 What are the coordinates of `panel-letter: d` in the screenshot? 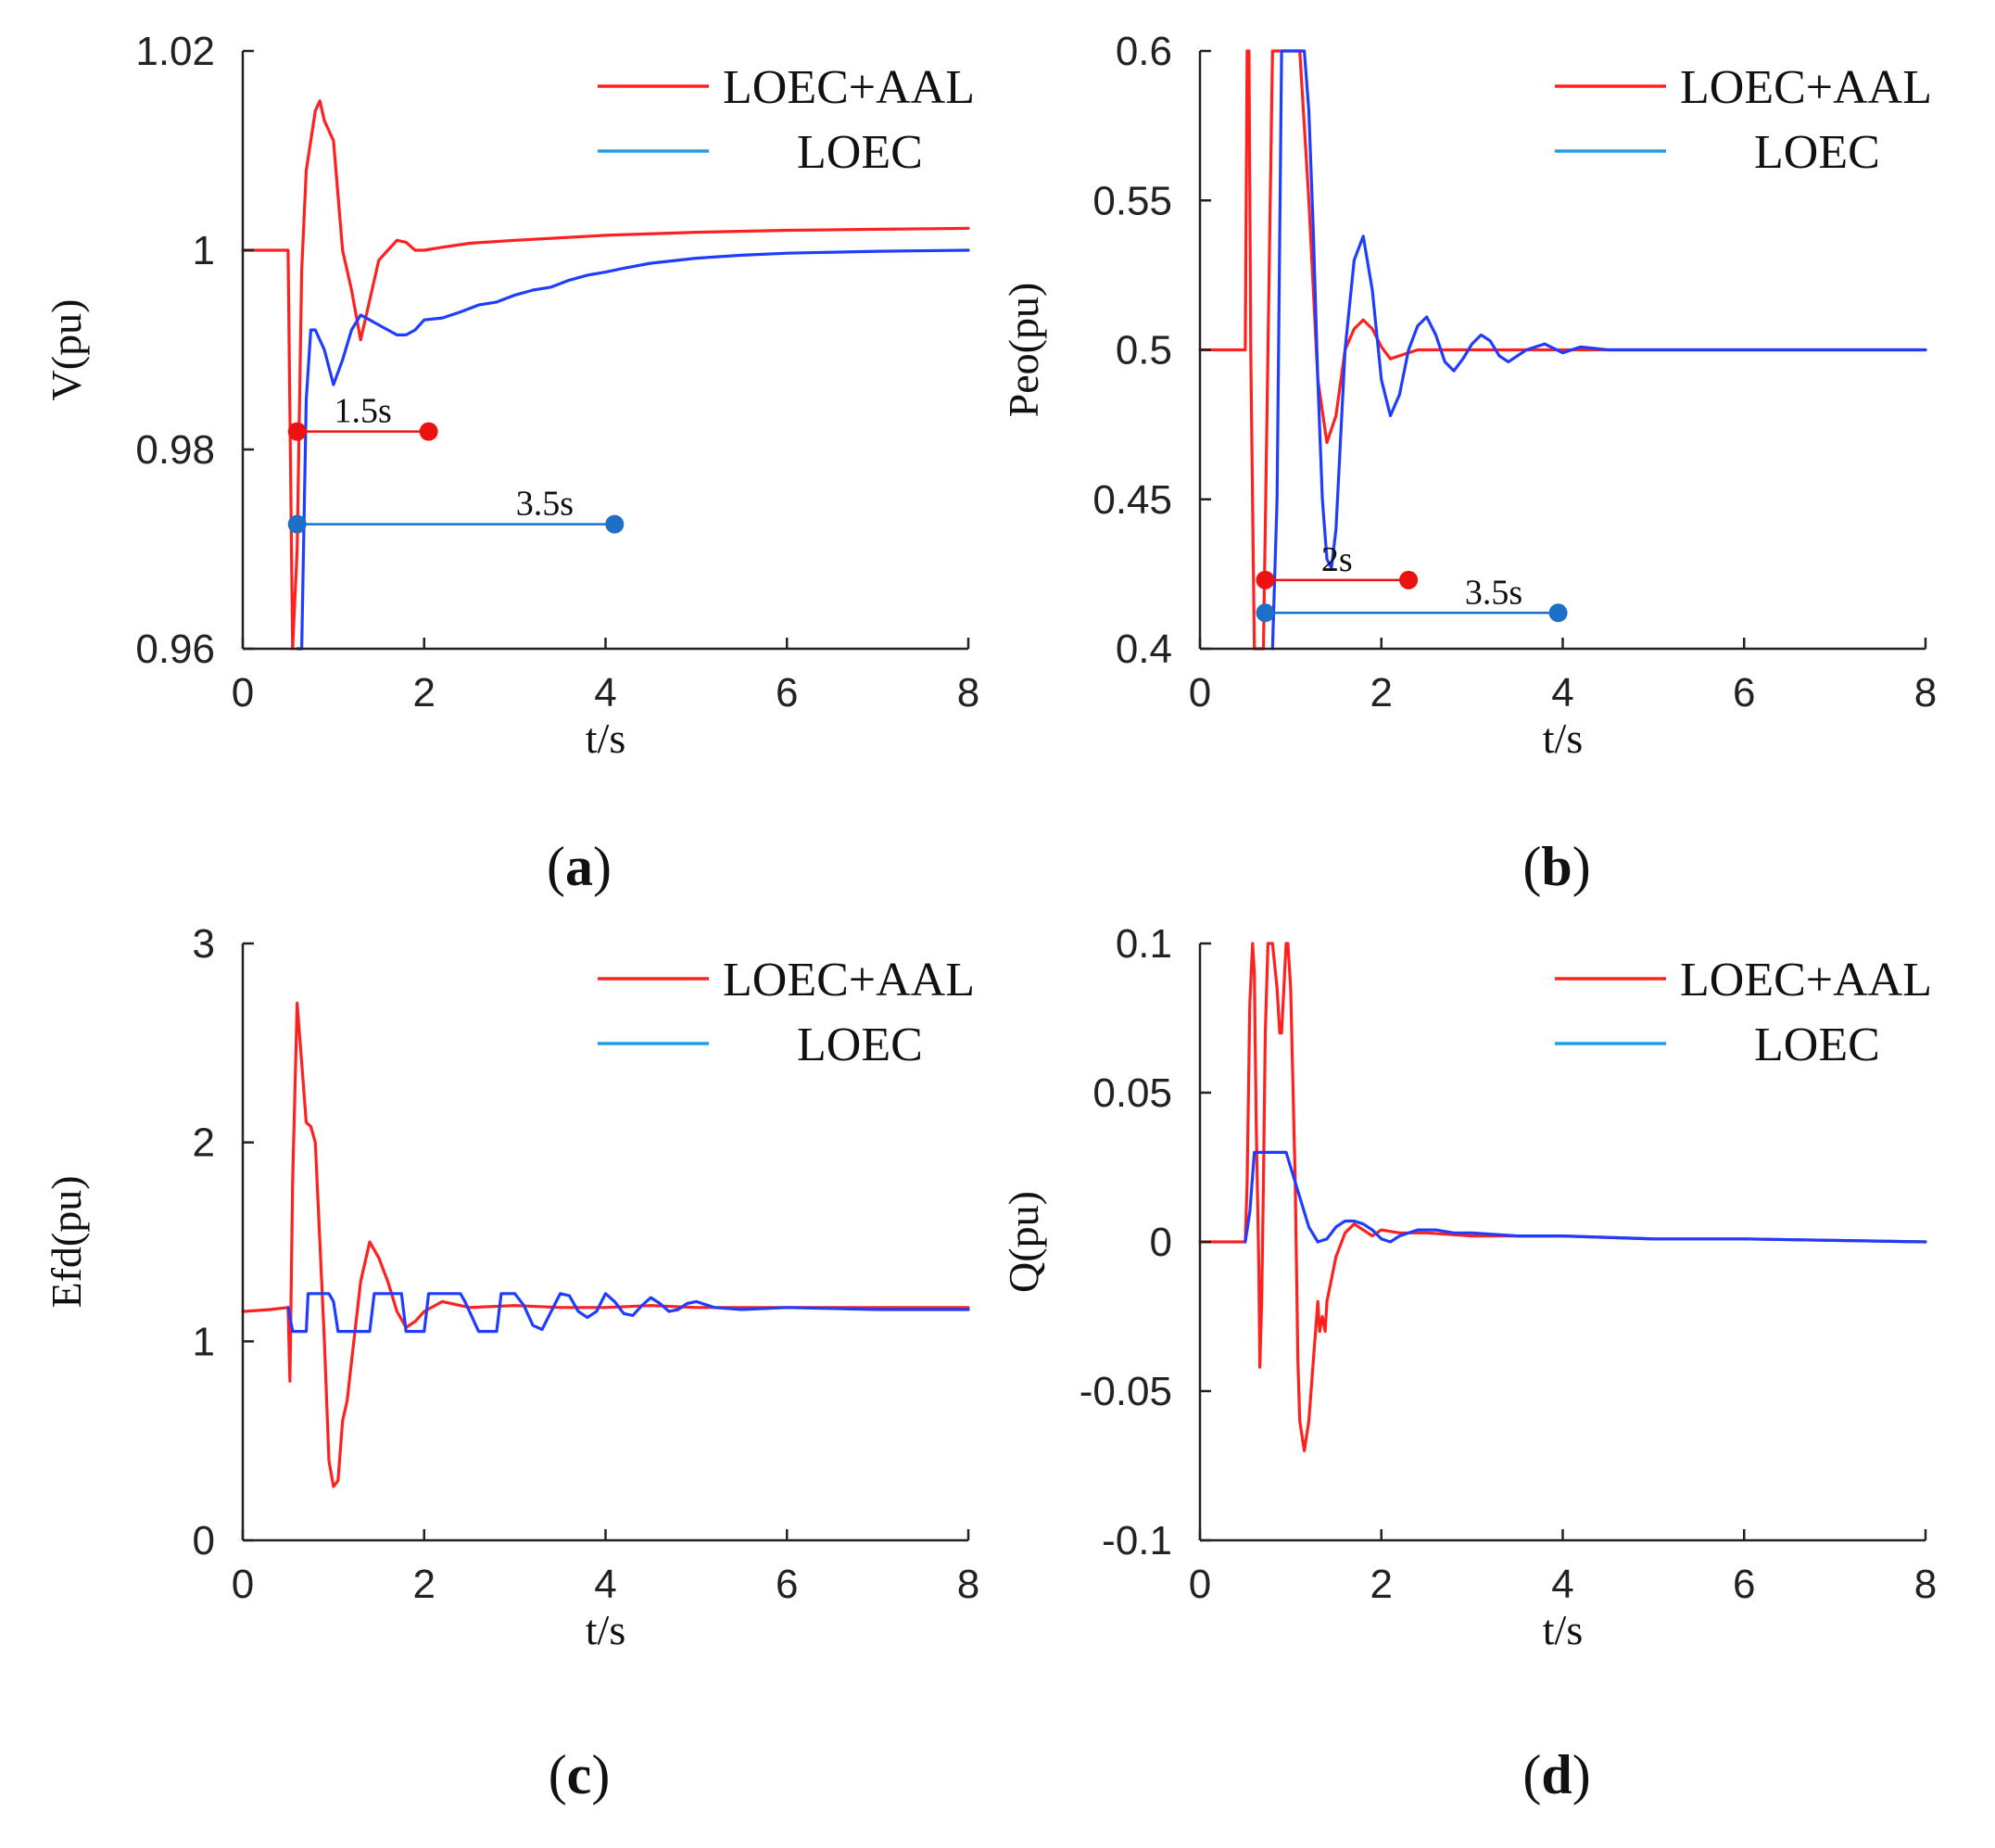 It's located at (1556, 1774).